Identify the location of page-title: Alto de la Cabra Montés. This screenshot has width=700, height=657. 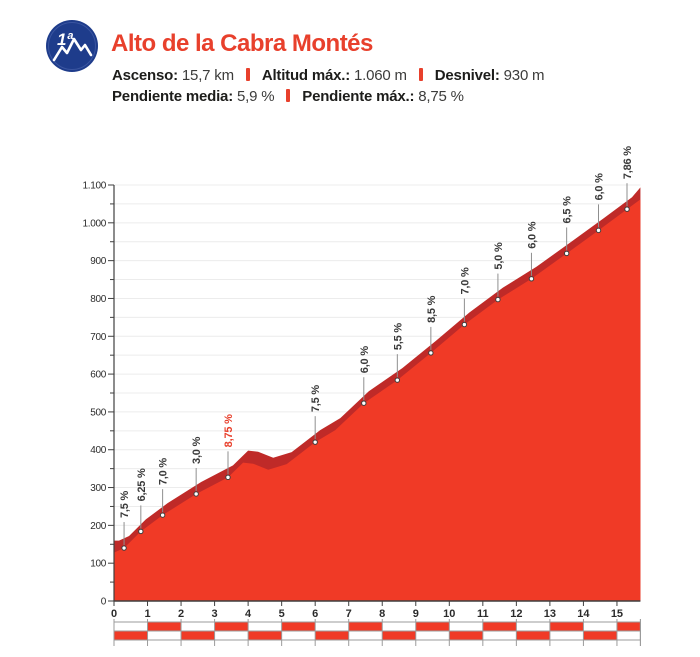
(242, 43).